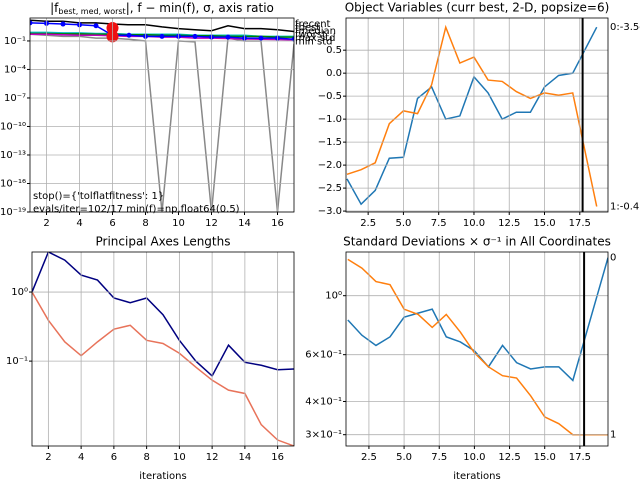 Image resolution: width=640 pixels, height=480 pixels. What do you see at coordinates (330, 165) in the screenshot?
I see `y-tick-label: −2.0` at bounding box center [330, 165].